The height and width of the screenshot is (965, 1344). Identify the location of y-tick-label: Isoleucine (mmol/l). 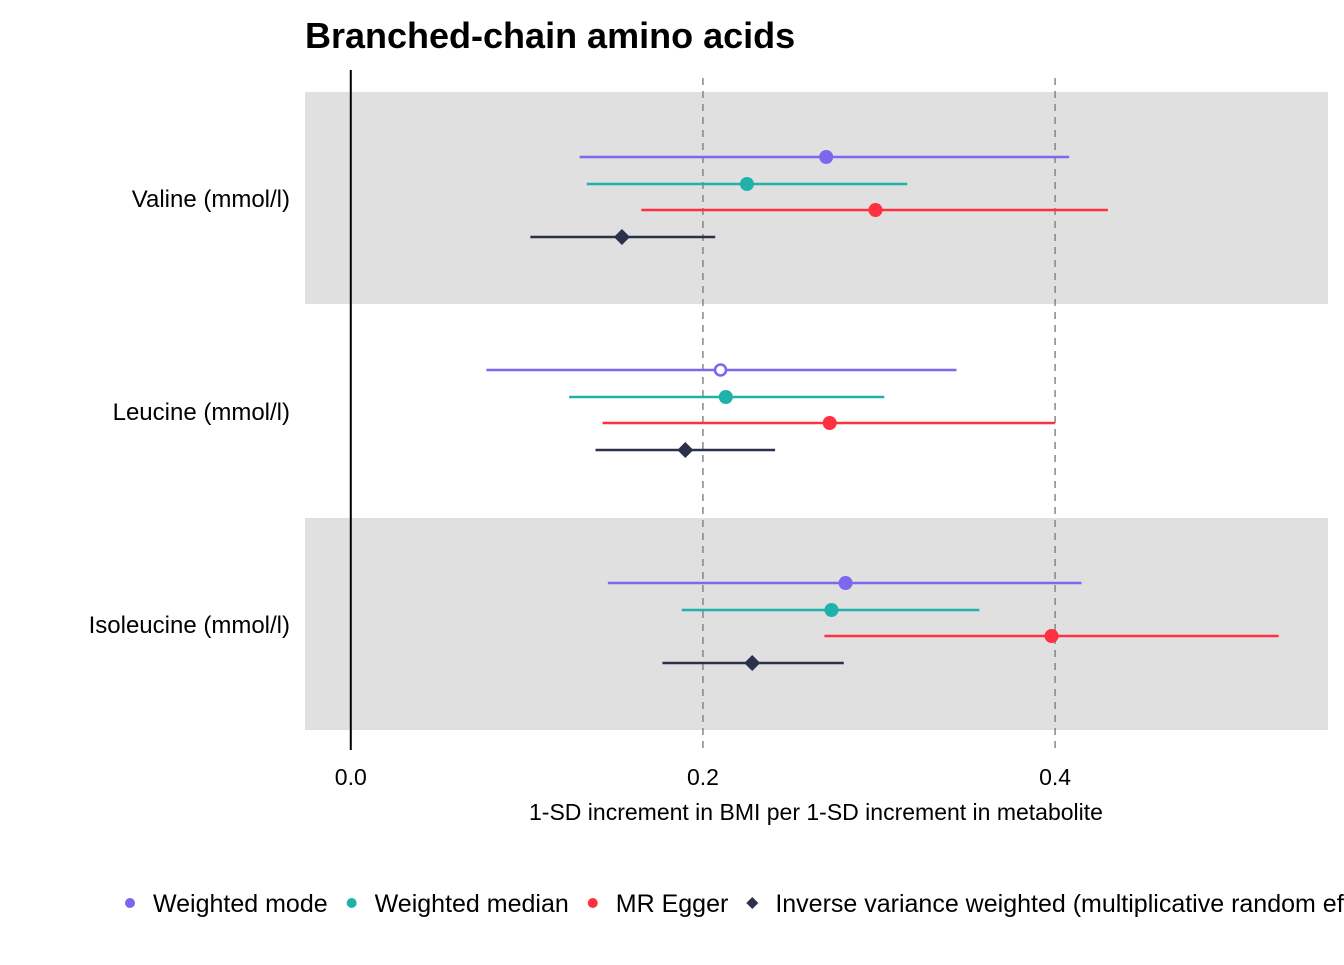
(189, 625).